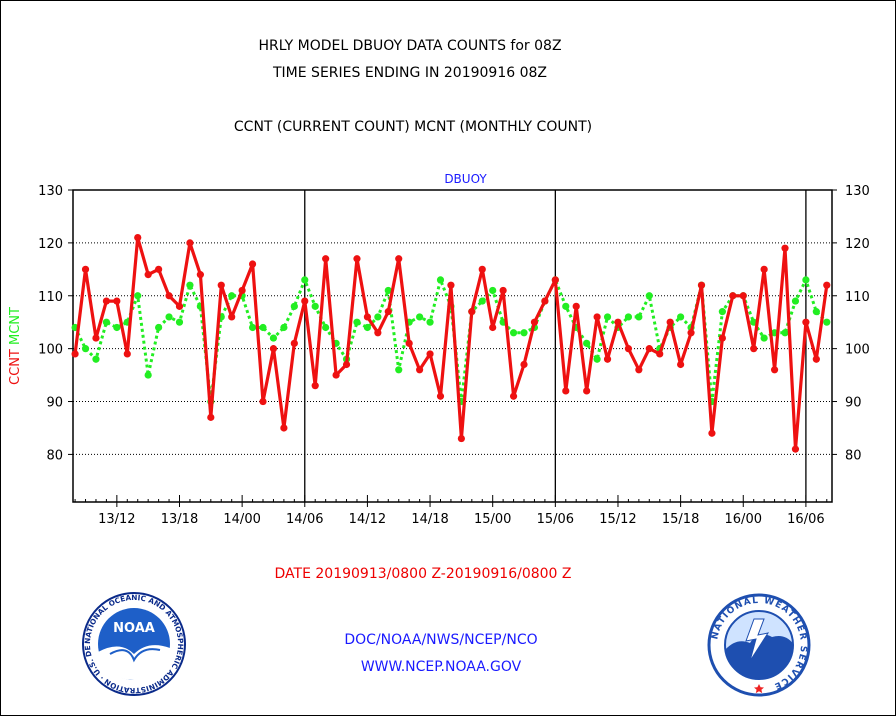 Image resolution: width=896 pixels, height=716 pixels. I want to click on y-tick-label-right: 90, so click(853, 403).